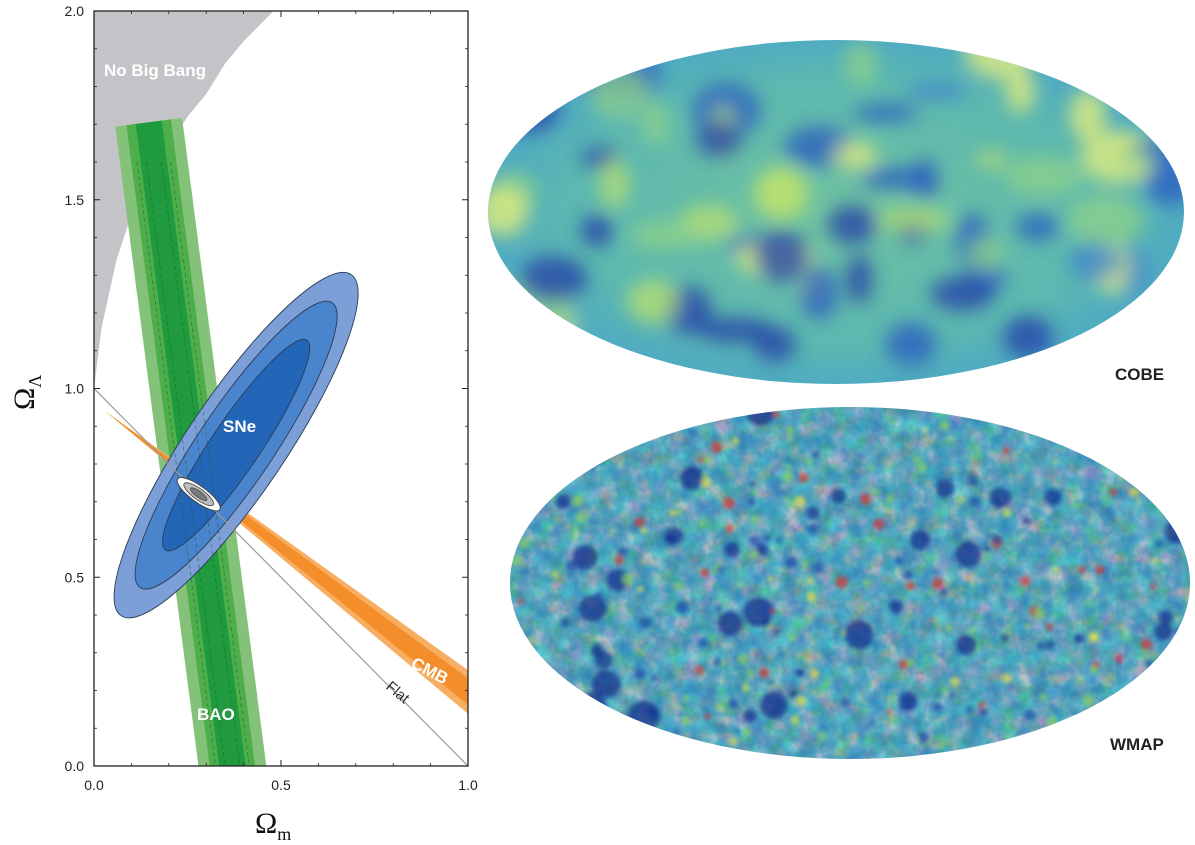 This screenshot has height=845, width=1195. I want to click on label-no-big-bang: No Big Bang, so click(155, 70).